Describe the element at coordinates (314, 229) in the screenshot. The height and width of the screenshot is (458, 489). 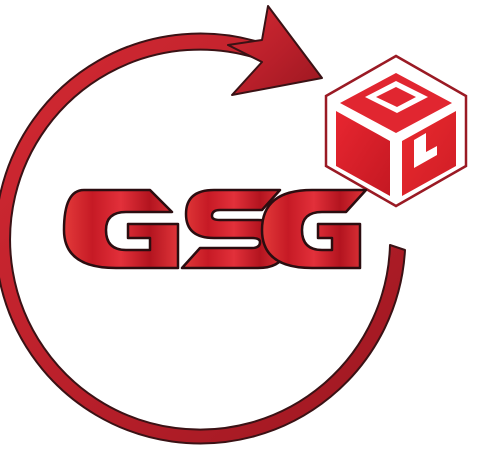
I see `letter-g-right` at that location.